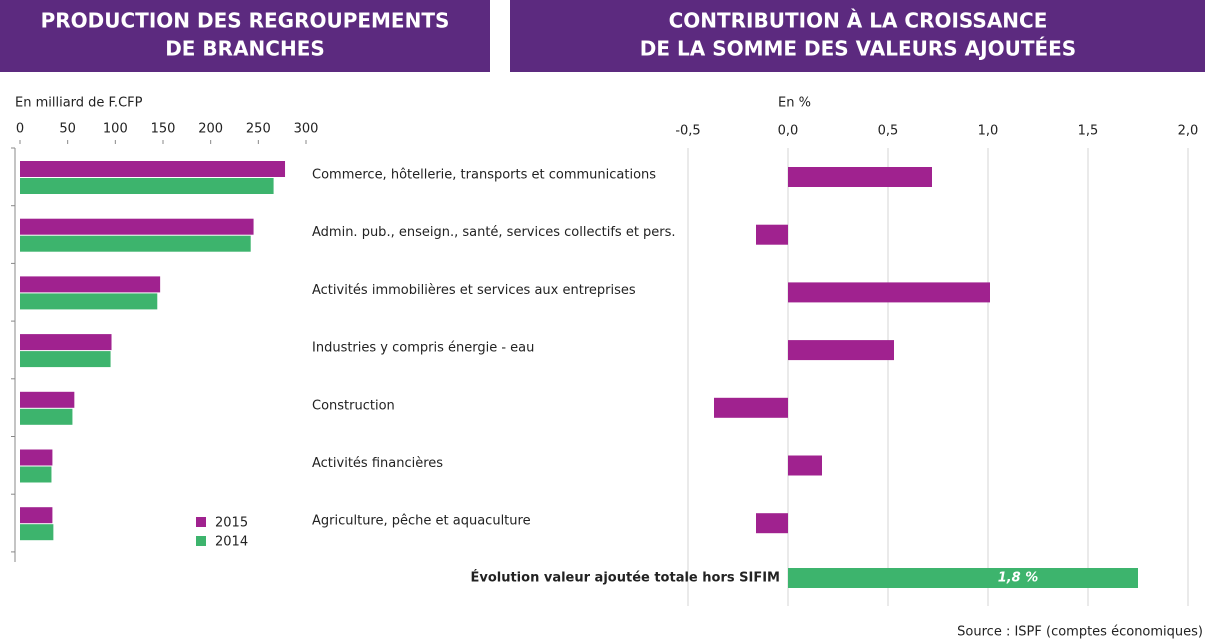 The height and width of the screenshot is (641, 1205). Describe the element at coordinates (245, 49) in the screenshot. I see `chart-title: DE BRANCHES` at that location.